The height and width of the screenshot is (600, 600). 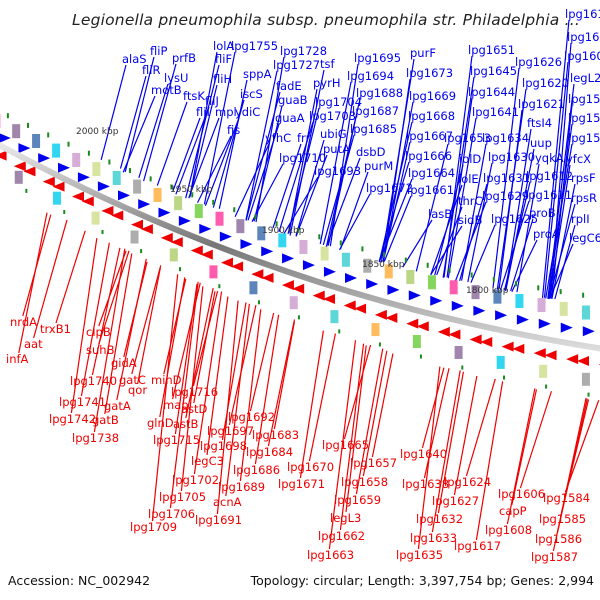 What do you see at coordinates (345, 445) in the screenshot?
I see `gene-label-reverse: lpg1665` at bounding box center [345, 445].